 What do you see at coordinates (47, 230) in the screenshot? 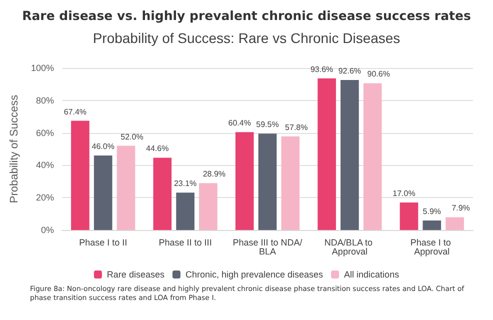
I see `y-tick-label: 0%` at bounding box center [47, 230].